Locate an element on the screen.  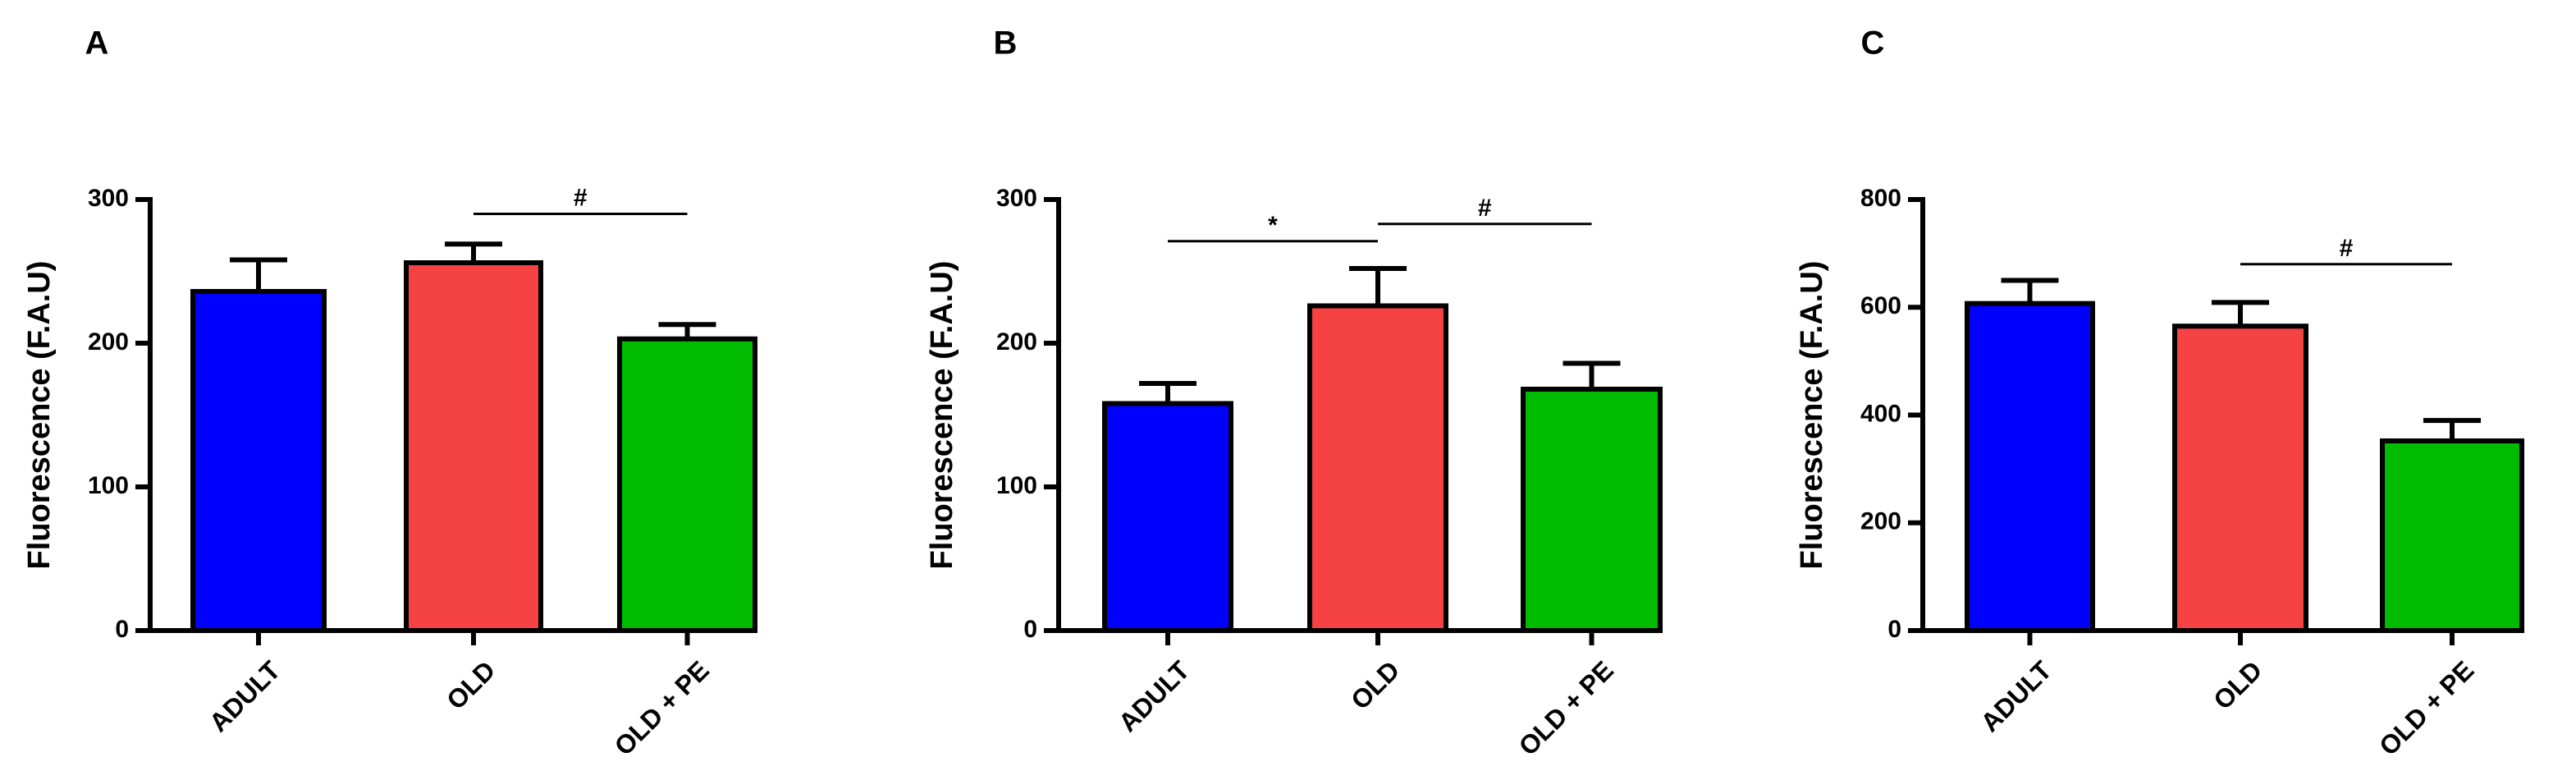
y-tick-label: 400 is located at coordinates (1880, 413).